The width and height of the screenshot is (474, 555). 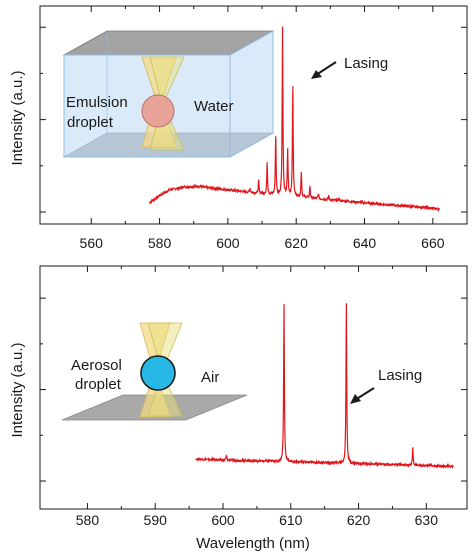 What do you see at coordinates (257, 520) in the screenshot?
I see `bottom-x-tick-labels: 580 590 600 610 620 630` at bounding box center [257, 520].